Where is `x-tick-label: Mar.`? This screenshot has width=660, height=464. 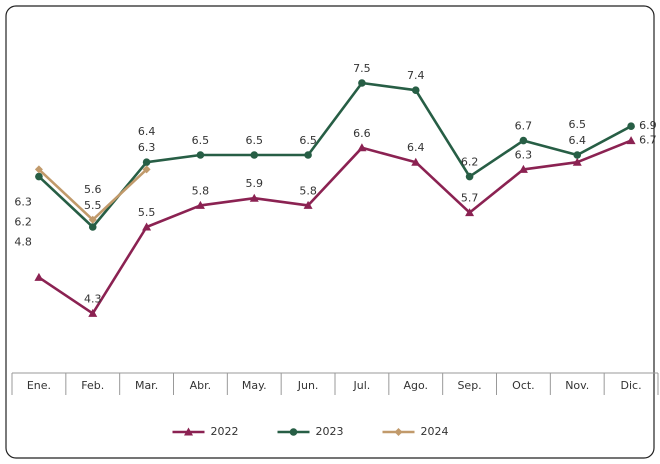 x-tick-label: Mar. is located at coordinates (146, 385).